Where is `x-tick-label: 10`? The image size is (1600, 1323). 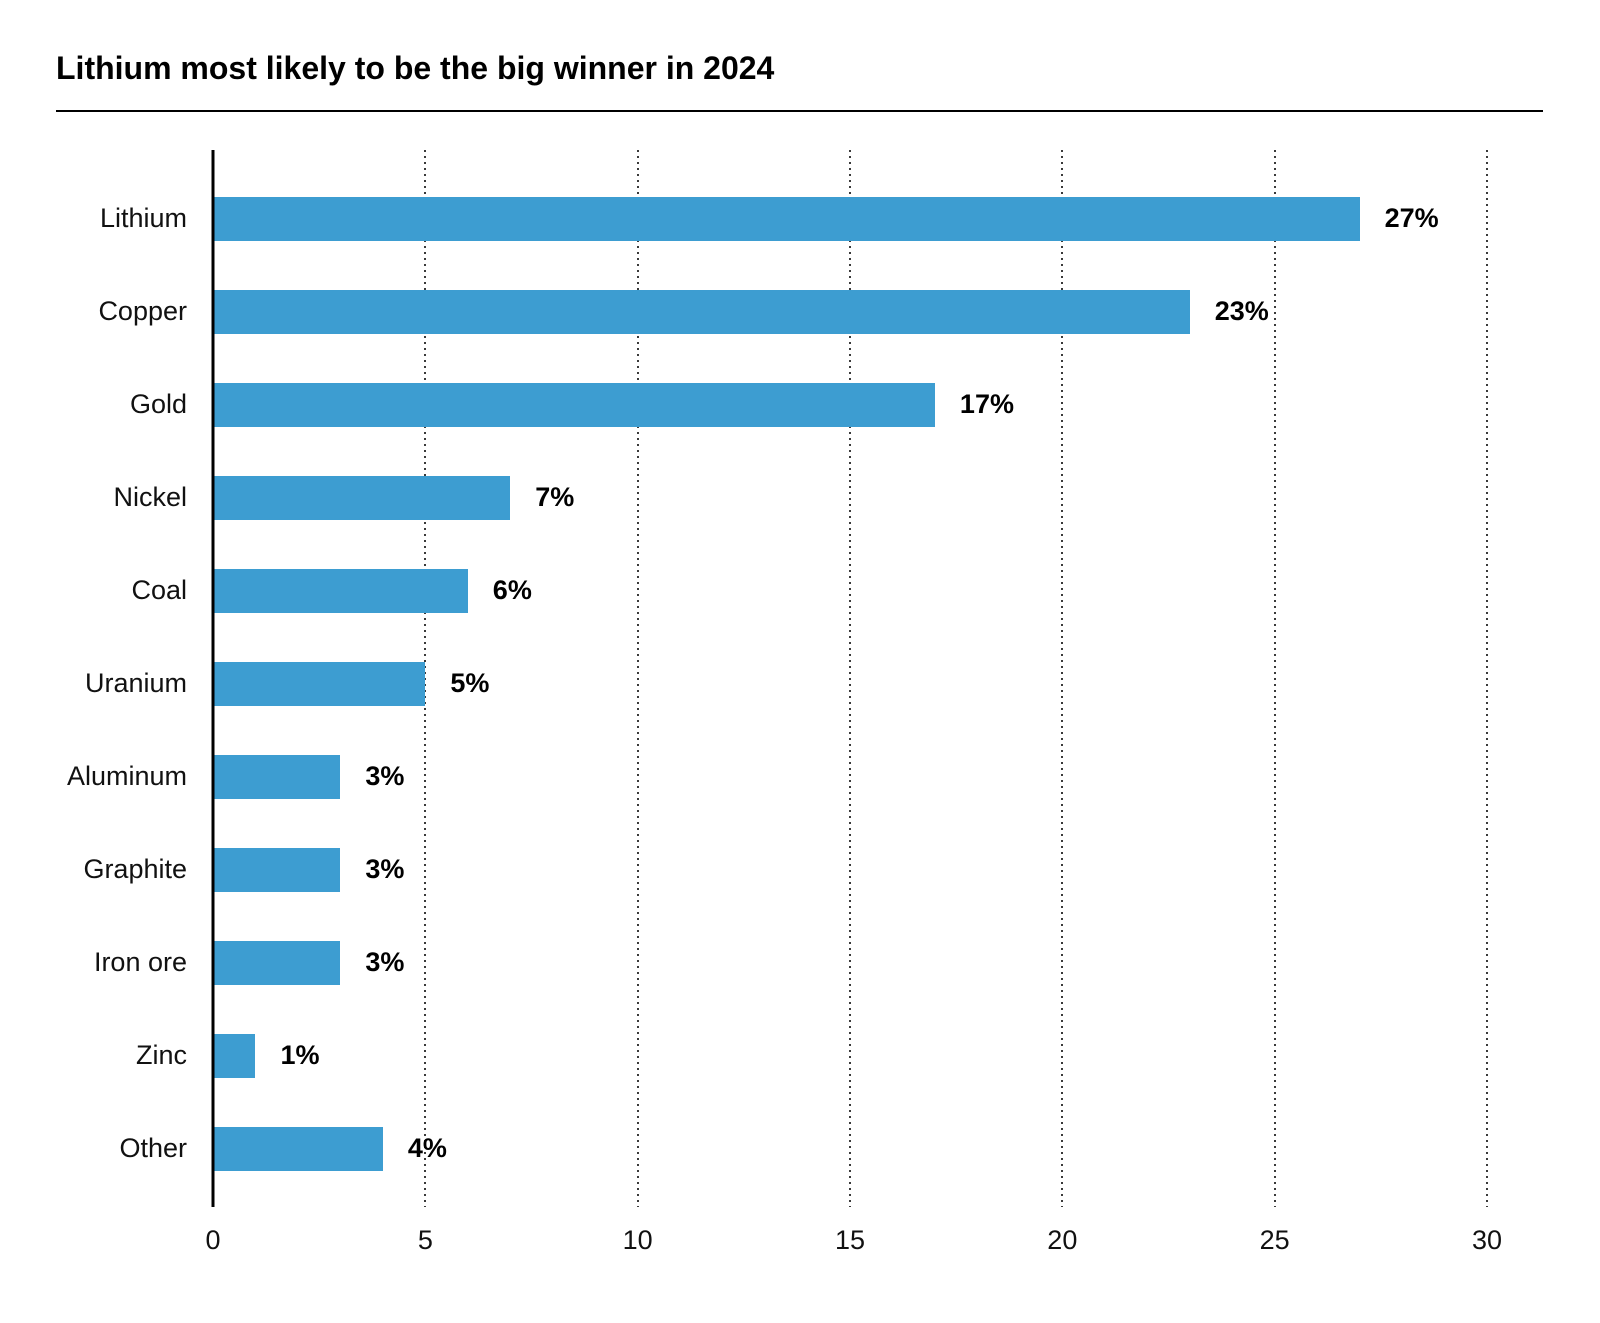
x-tick-label: 10 is located at coordinates (637, 1240).